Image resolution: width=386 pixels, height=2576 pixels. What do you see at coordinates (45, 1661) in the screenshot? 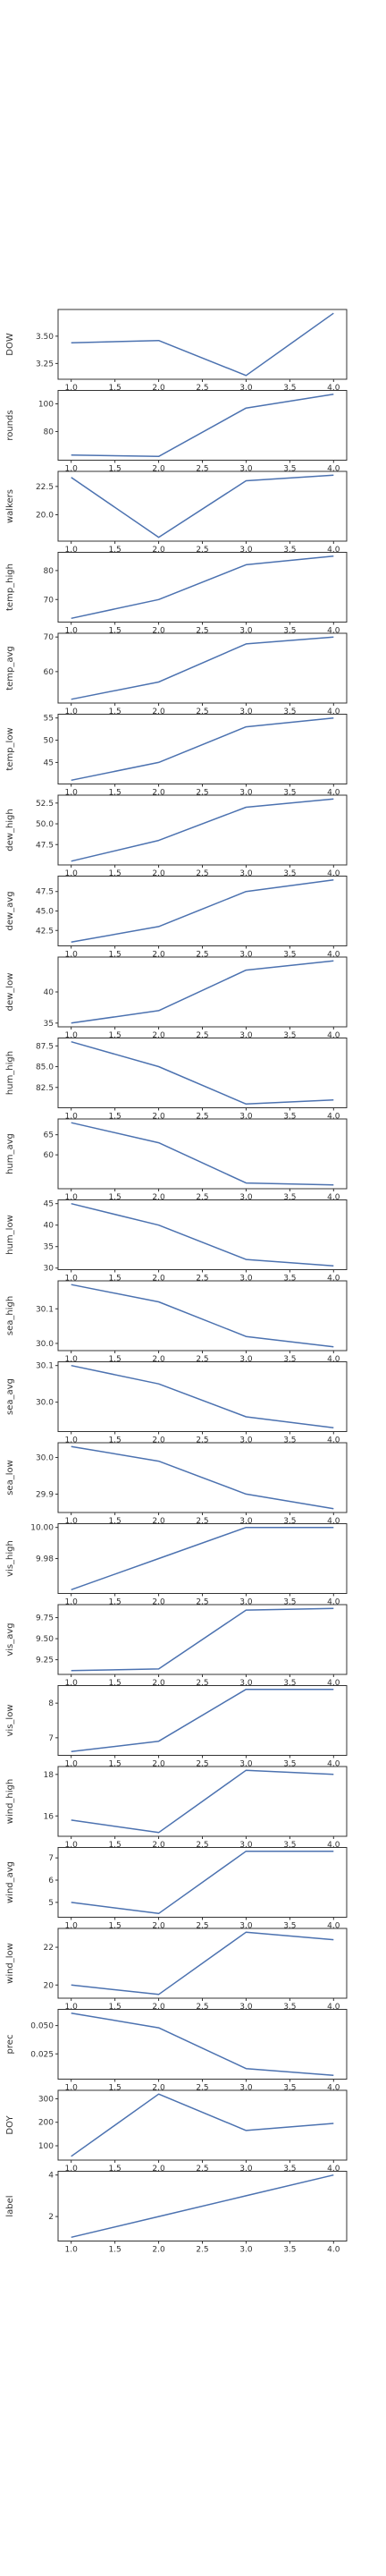
I see `y-tick-label: 9.25` at bounding box center [45, 1661].